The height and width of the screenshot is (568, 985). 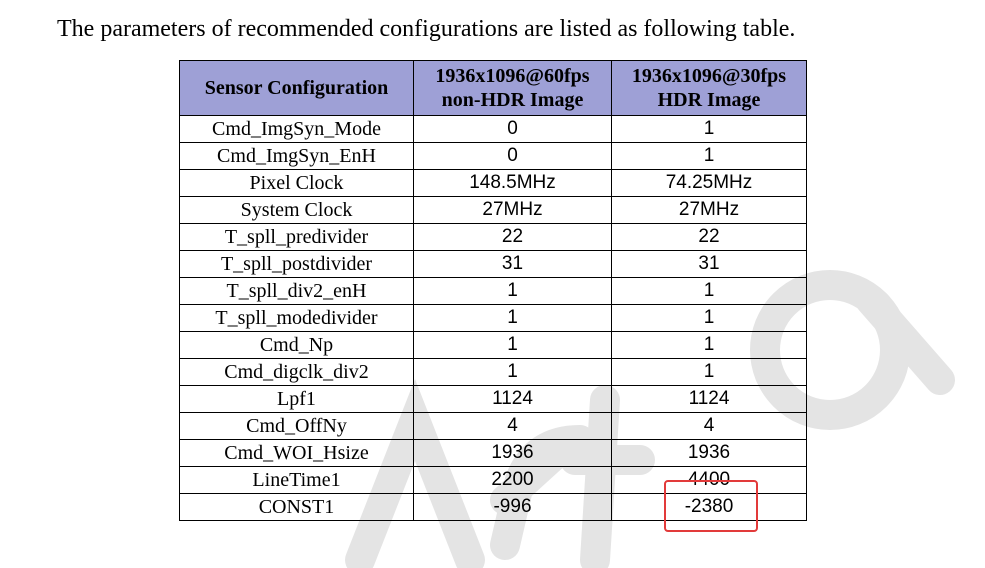 I want to click on table-row: Lpf1 1124 1124, so click(x=493, y=399).